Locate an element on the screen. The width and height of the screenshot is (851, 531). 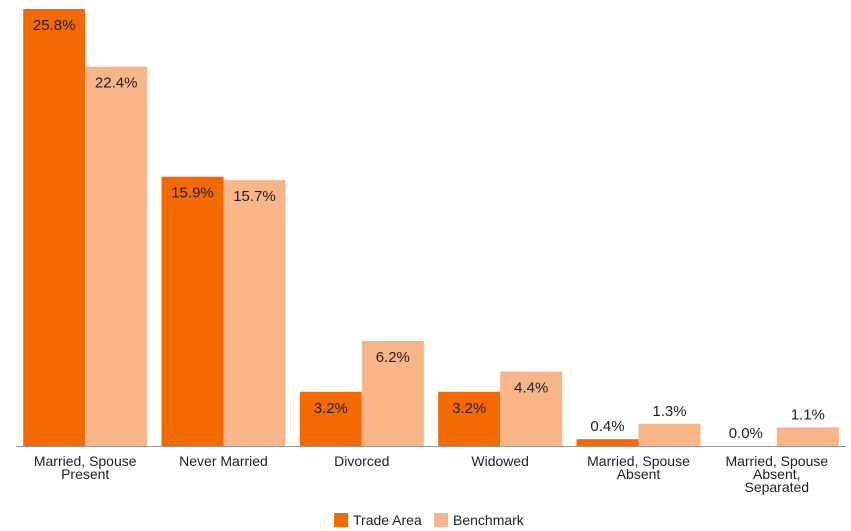
data-label-benchmark-3: 4.4% is located at coordinates (531, 388).